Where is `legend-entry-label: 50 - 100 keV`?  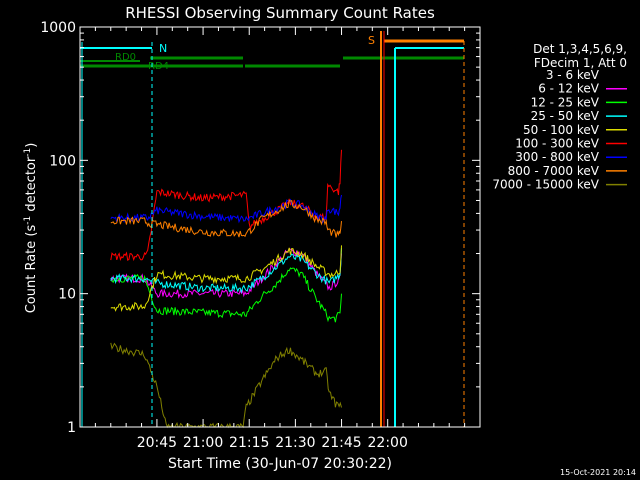 legend-entry-label: 50 - 100 keV is located at coordinates (561, 130).